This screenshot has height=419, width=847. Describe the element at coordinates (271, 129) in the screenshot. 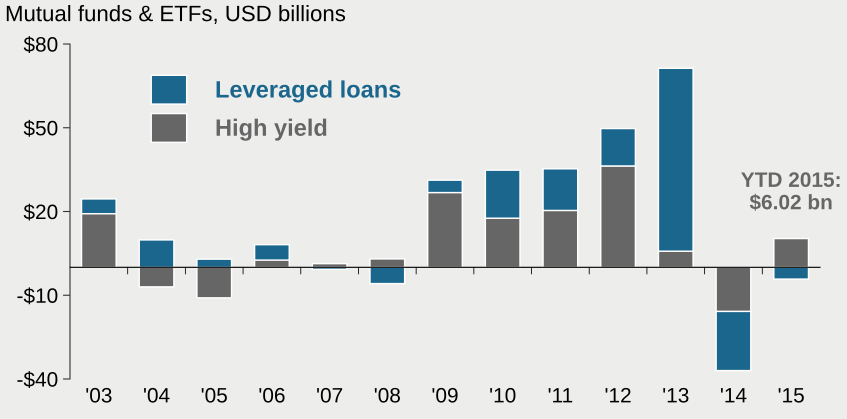

I see `legend-label: High yield` at that location.